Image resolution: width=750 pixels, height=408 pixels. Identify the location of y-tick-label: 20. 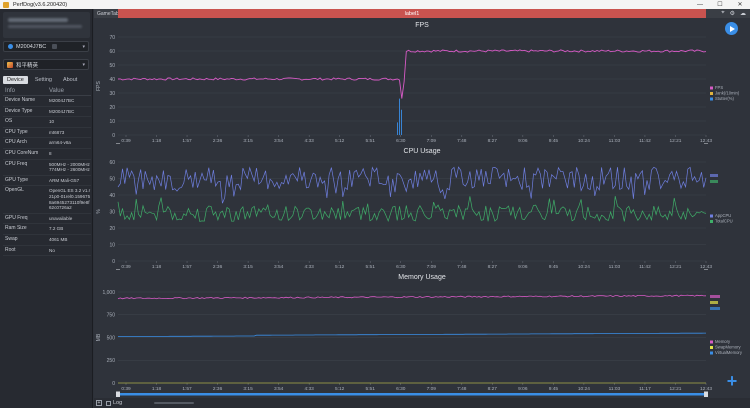
(112, 229).